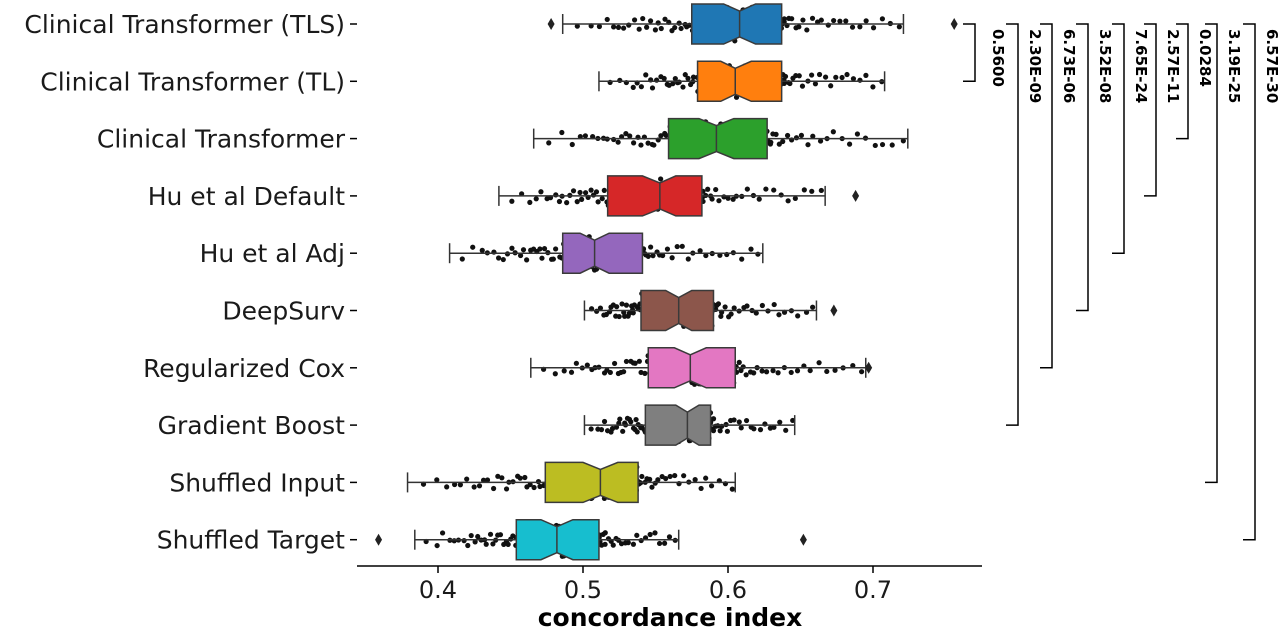 The width and height of the screenshot is (1280, 632). Describe the element at coordinates (710, 310) in the screenshot. I see `box-deepsurv` at that location.